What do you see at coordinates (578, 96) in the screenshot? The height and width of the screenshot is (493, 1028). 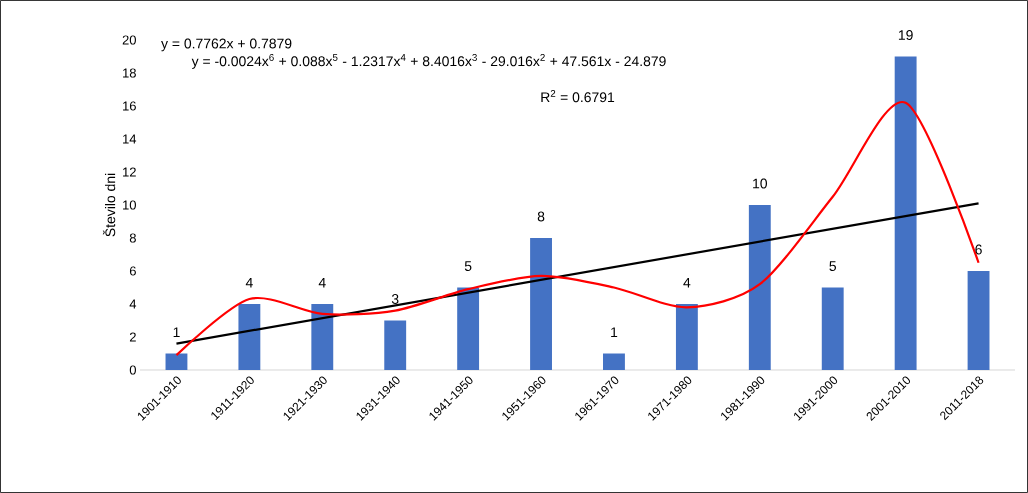 I see `annotation: R$^{2}$ = 0.6791` at bounding box center [578, 96].